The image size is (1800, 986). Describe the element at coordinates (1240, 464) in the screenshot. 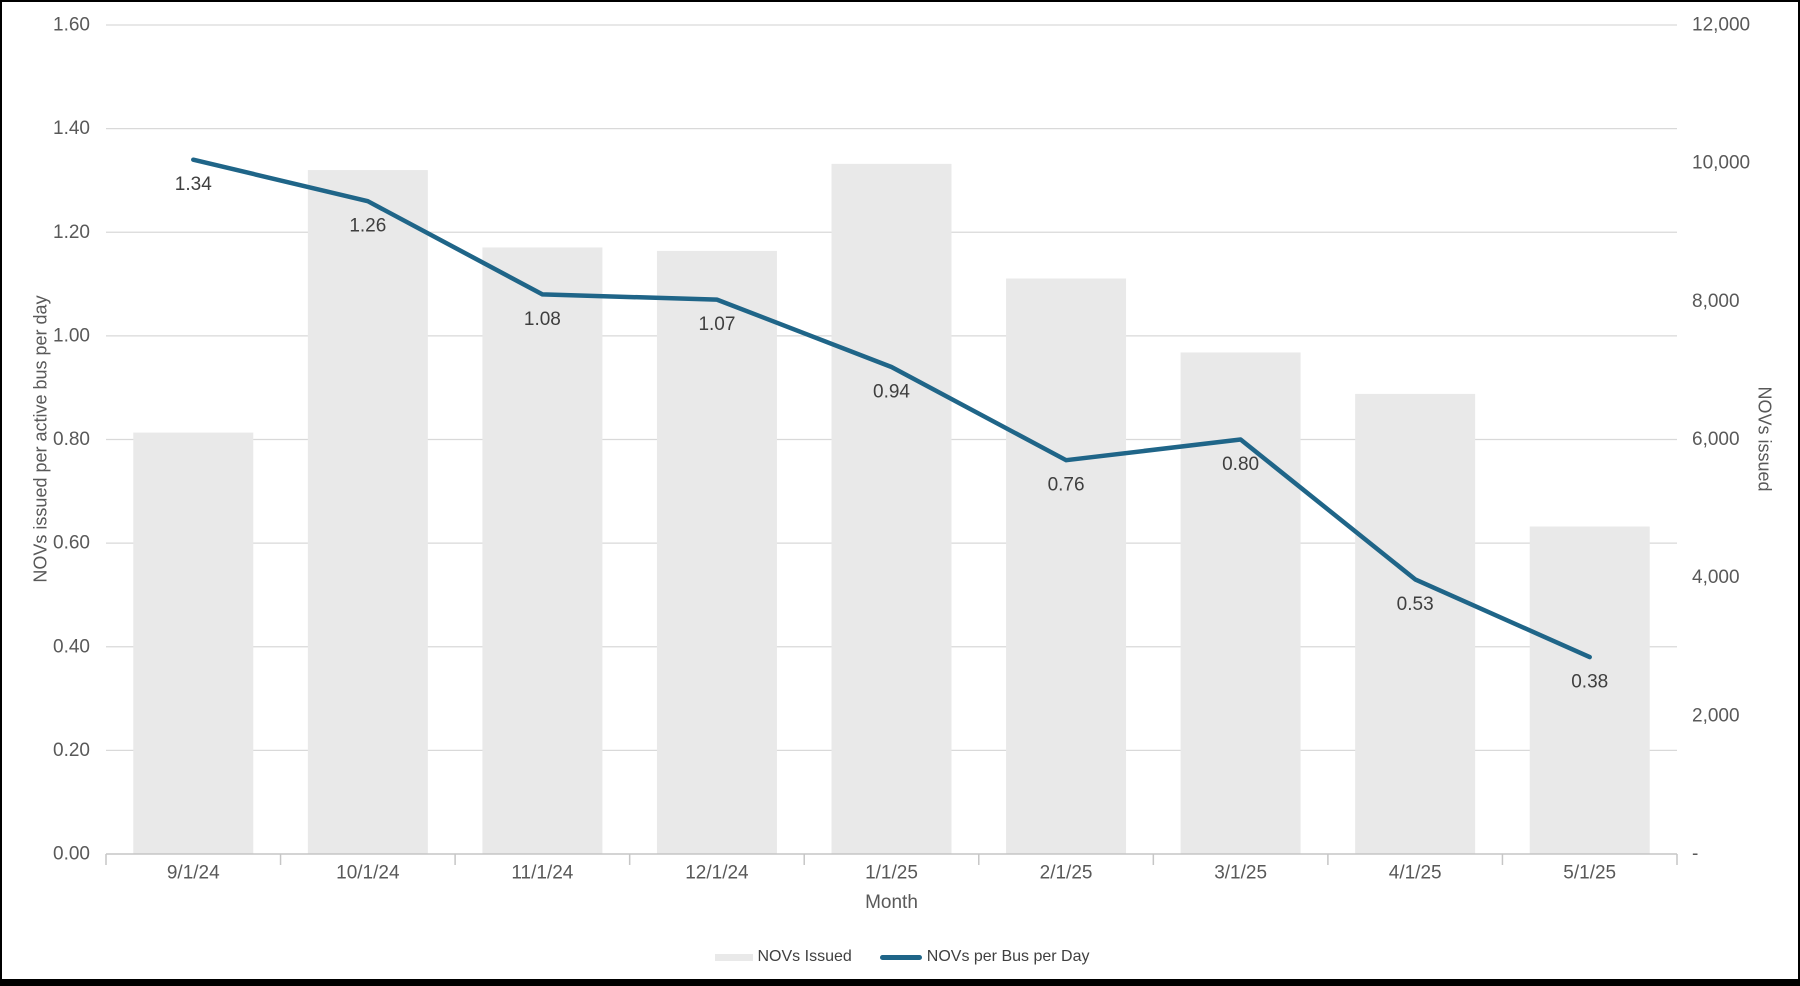

I see `line-data-label: 0.80` at that location.